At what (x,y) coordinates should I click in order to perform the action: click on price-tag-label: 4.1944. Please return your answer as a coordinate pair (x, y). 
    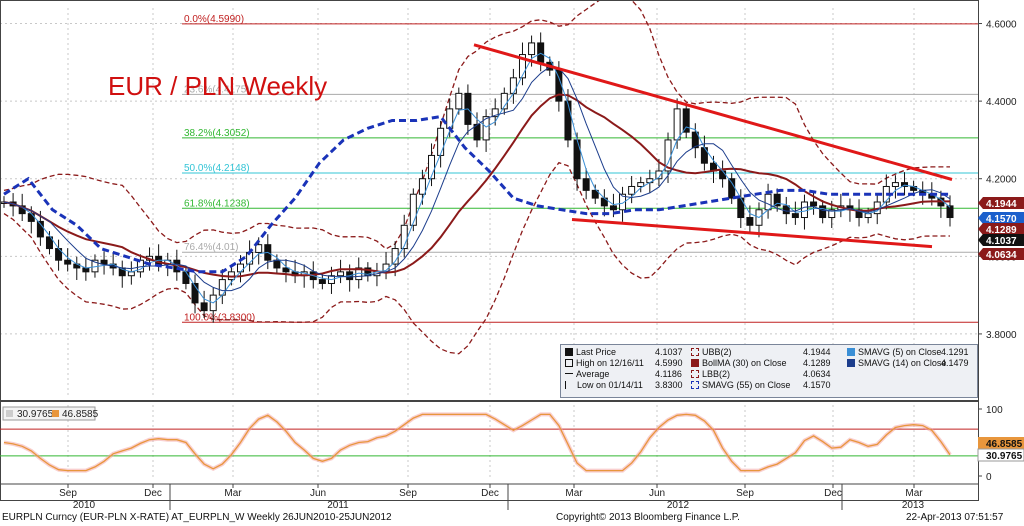
    Looking at the image, I should click on (1001, 204).